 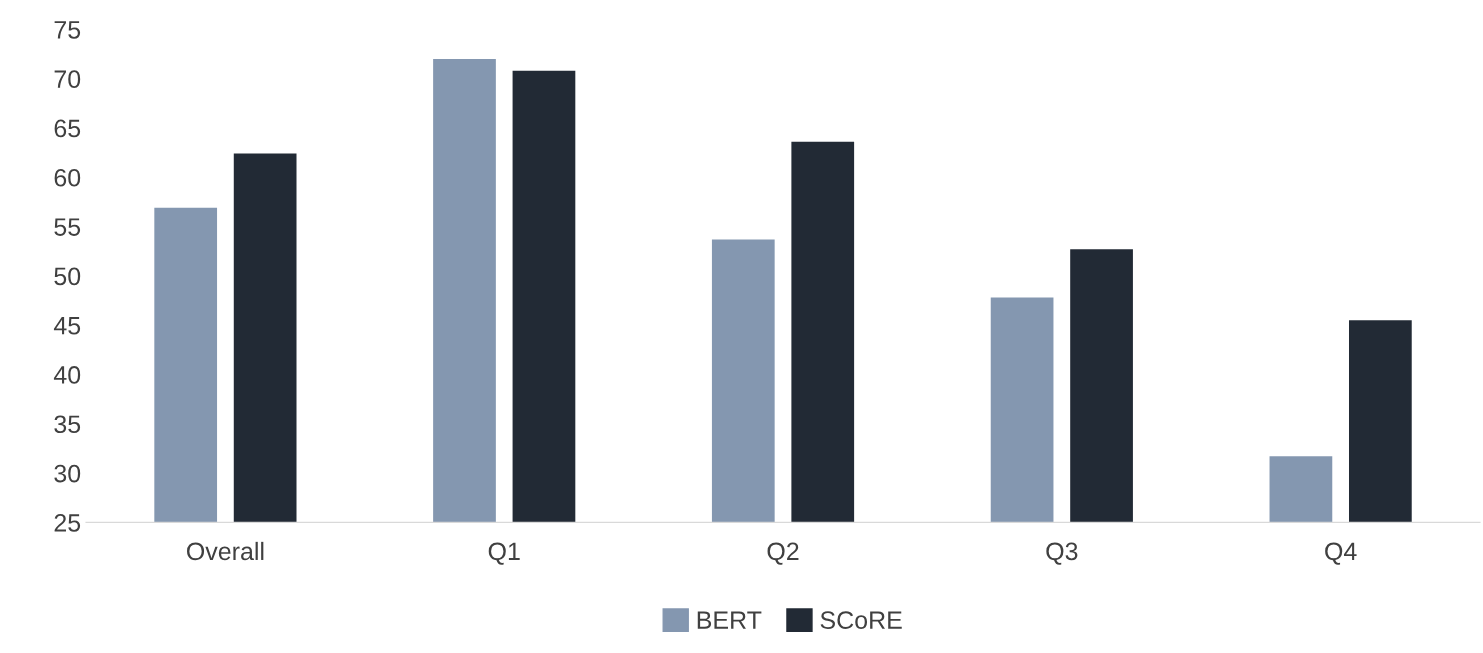 I want to click on y-tick-label: 60, so click(x=67, y=177).